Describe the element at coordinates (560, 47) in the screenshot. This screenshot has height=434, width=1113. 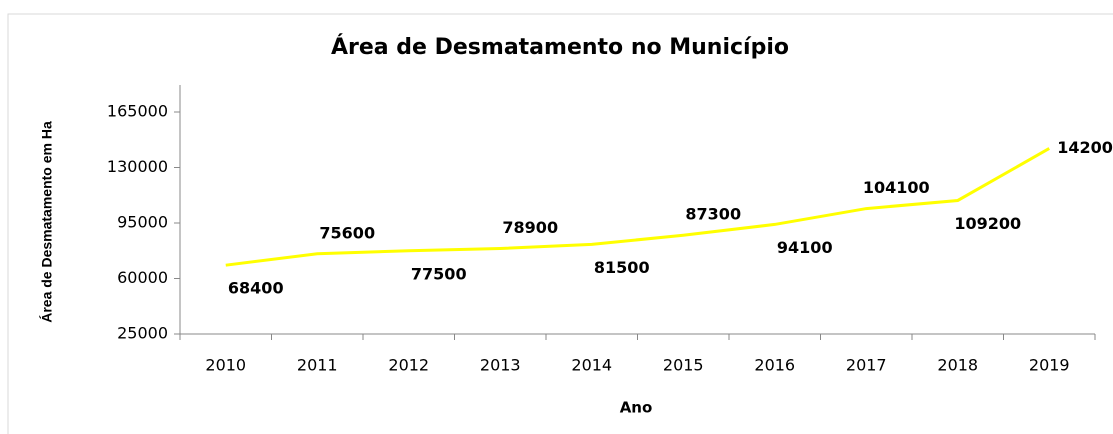
I see `chart-title: Área de Desmatamento no Município` at that location.